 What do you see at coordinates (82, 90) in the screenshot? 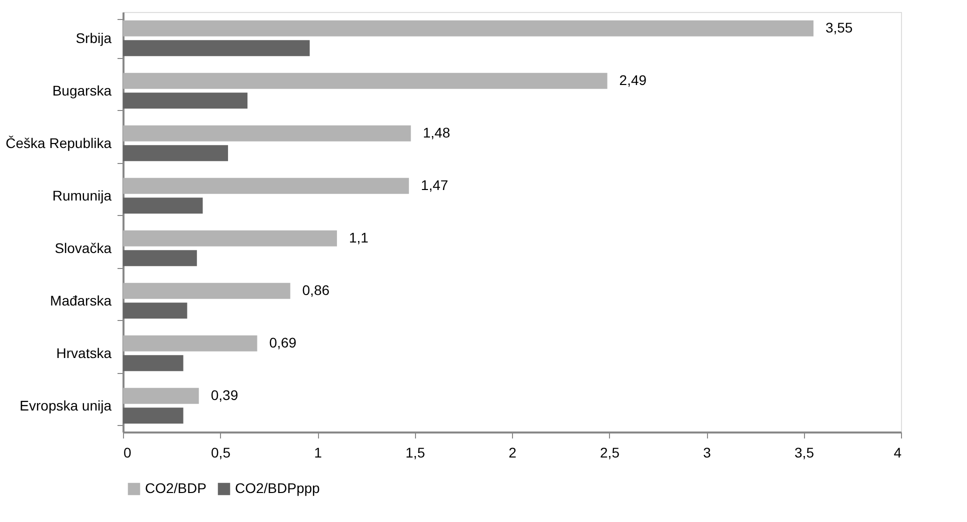
I see `y-tick-label: Bugarska` at bounding box center [82, 90].